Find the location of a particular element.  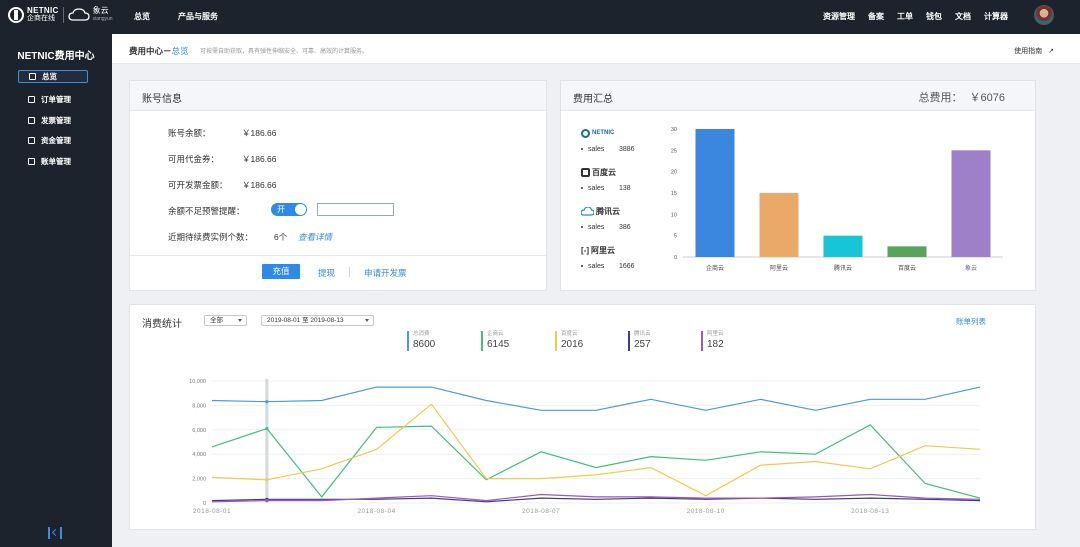

aliyun-icon: [-] is located at coordinates (585, 250).